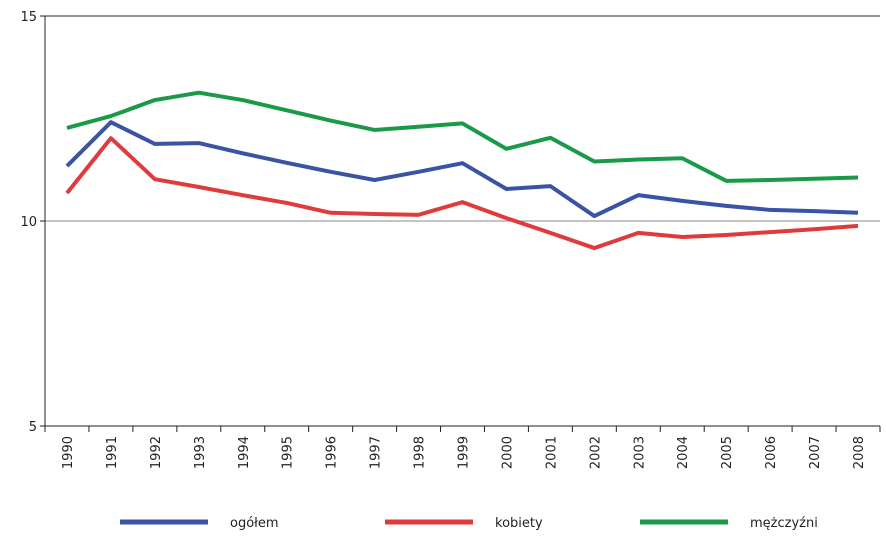 The width and height of the screenshot is (886, 542). What do you see at coordinates (28, 17) in the screenshot?
I see `y-tick-label: 15` at bounding box center [28, 17].